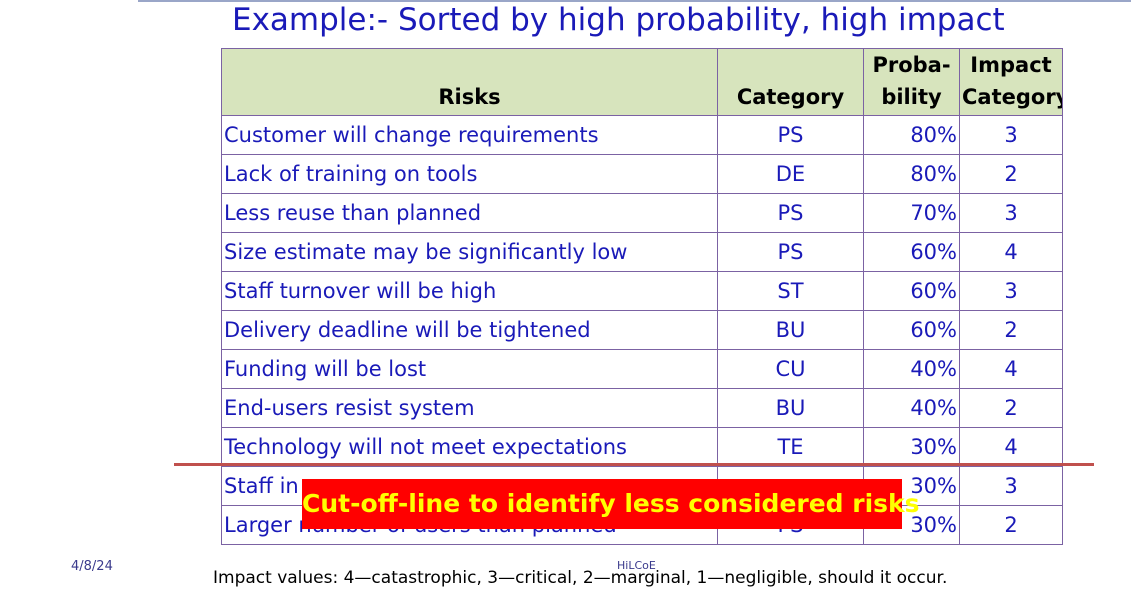  What do you see at coordinates (469, 447) in the screenshot?
I see `risk-cell: Technology will not meet expectations` at bounding box center [469, 447].